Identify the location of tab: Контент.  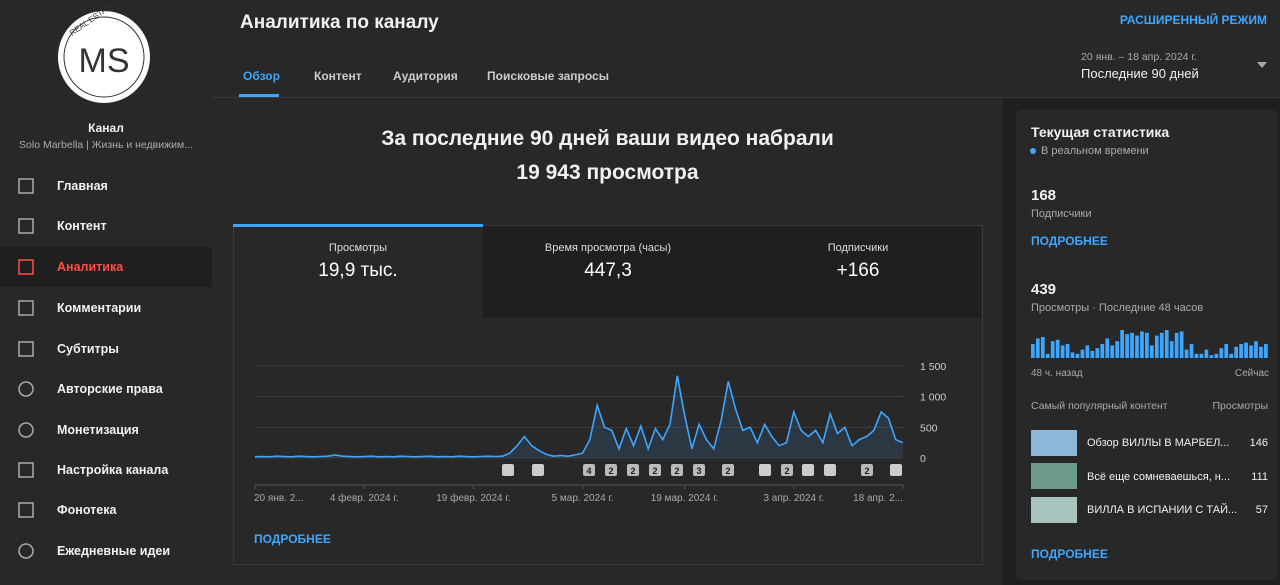
(338, 76).